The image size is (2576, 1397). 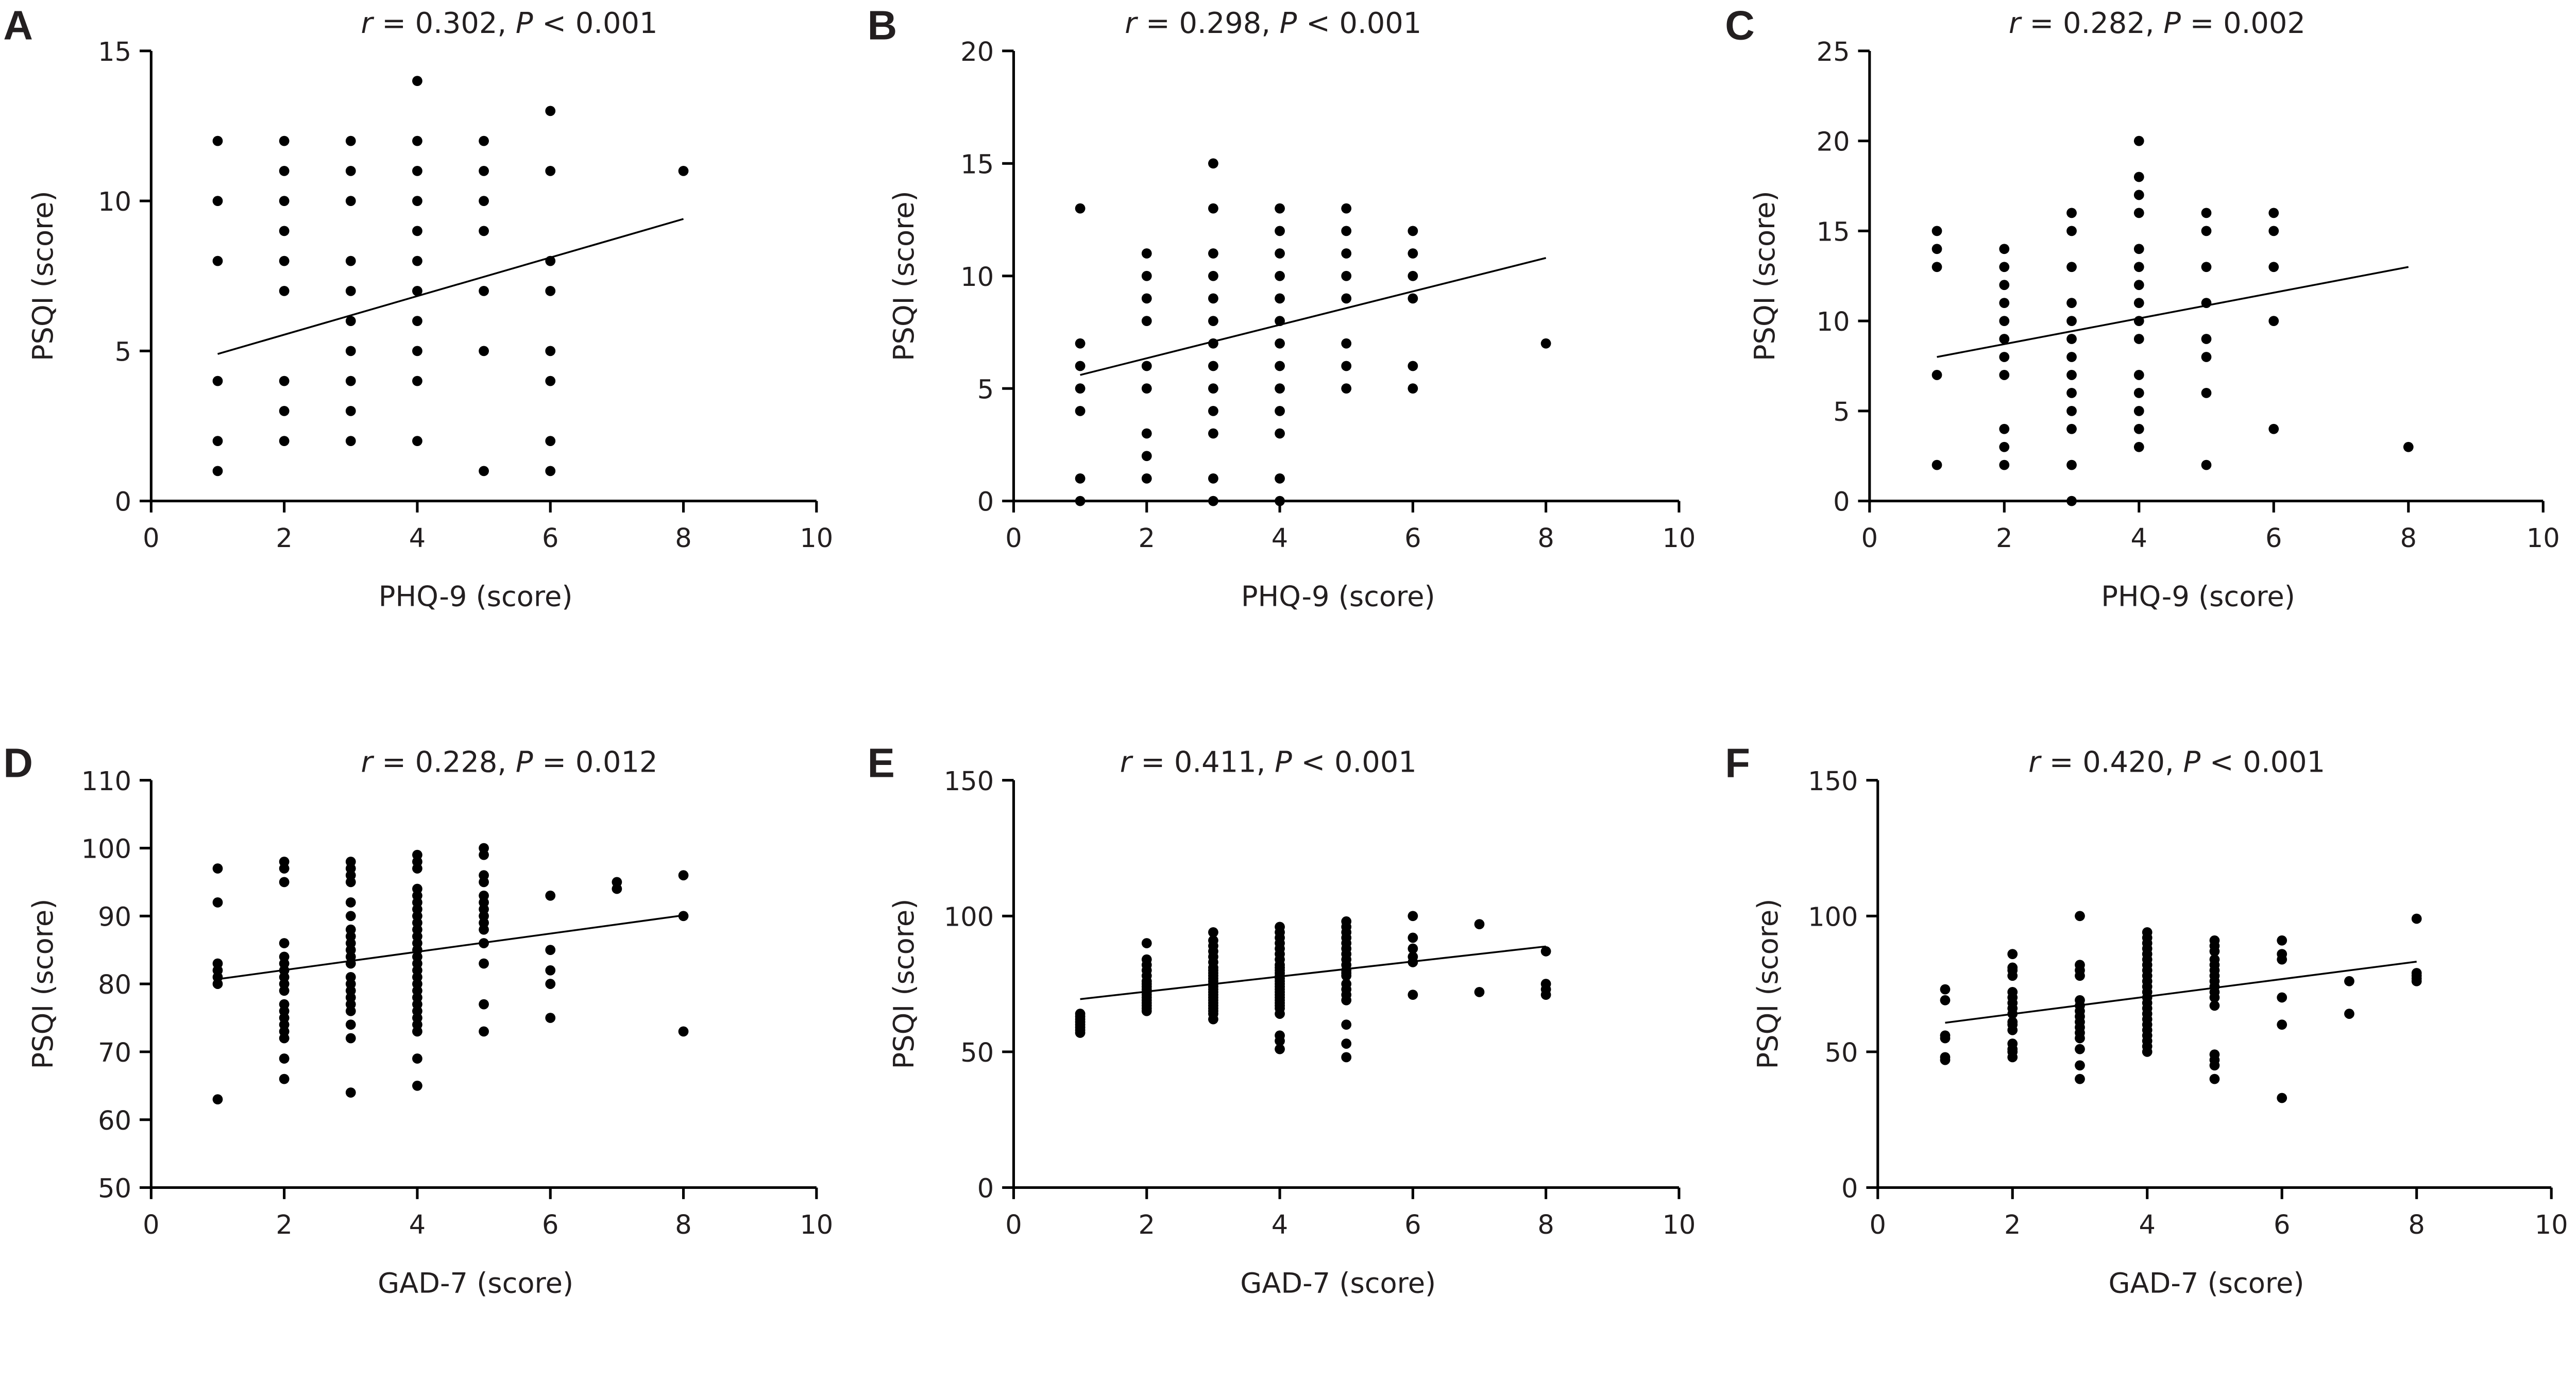 I want to click on title-part: = 0.302,, so click(x=443, y=23).